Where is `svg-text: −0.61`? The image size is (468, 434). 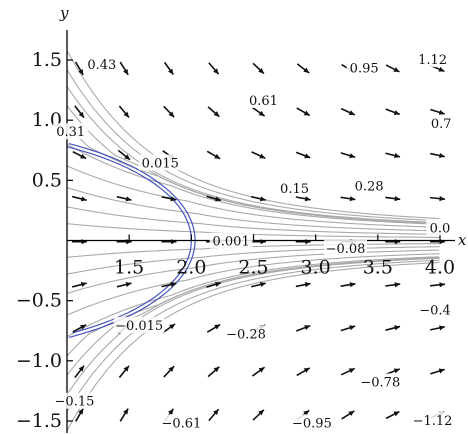
svg-text: −0.61 is located at coordinates (181, 423).